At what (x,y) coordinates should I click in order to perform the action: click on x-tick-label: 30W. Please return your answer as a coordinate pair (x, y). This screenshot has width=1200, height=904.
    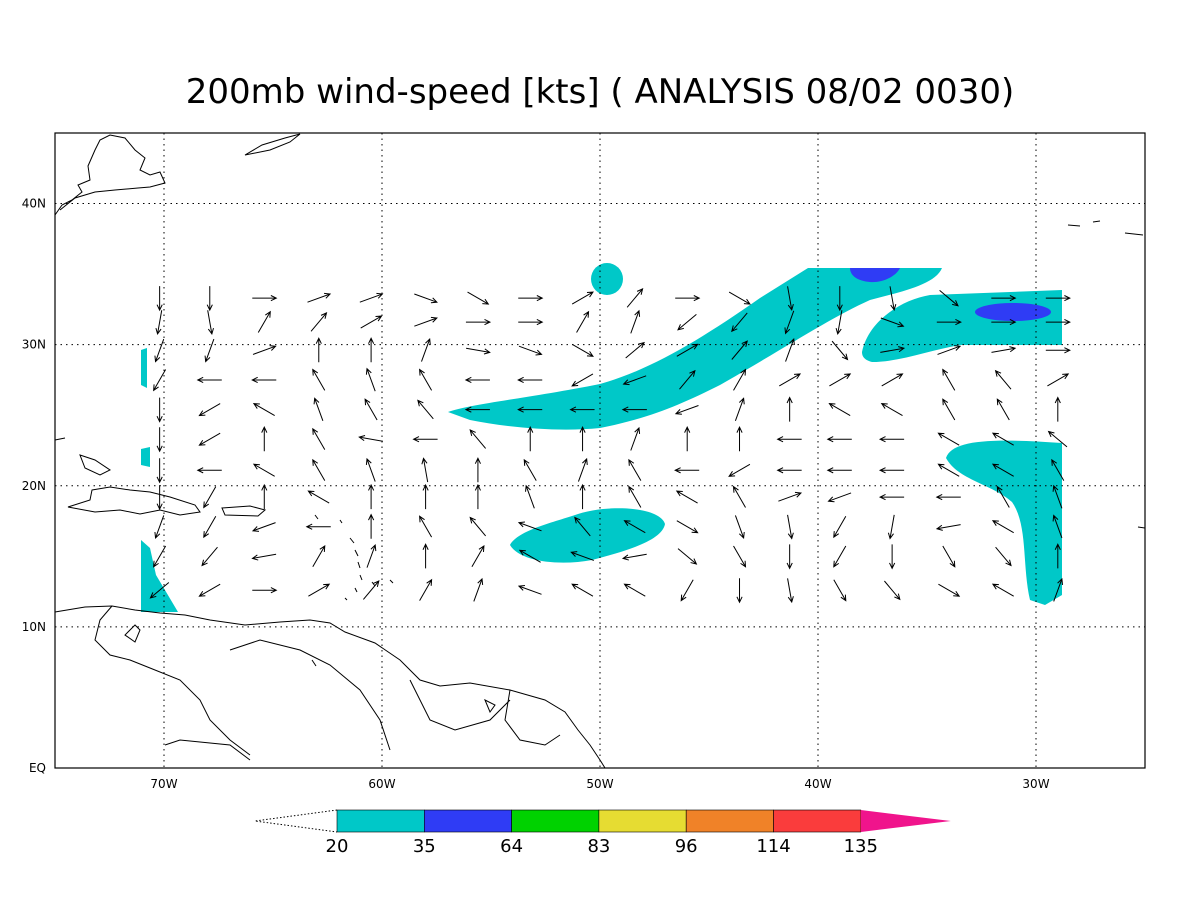
    Looking at the image, I should click on (1035, 784).